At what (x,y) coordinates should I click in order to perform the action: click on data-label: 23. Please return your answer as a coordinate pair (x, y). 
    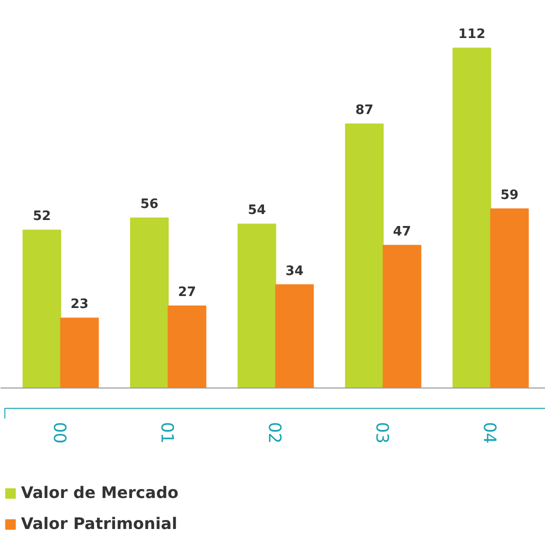
    Looking at the image, I should click on (79, 304).